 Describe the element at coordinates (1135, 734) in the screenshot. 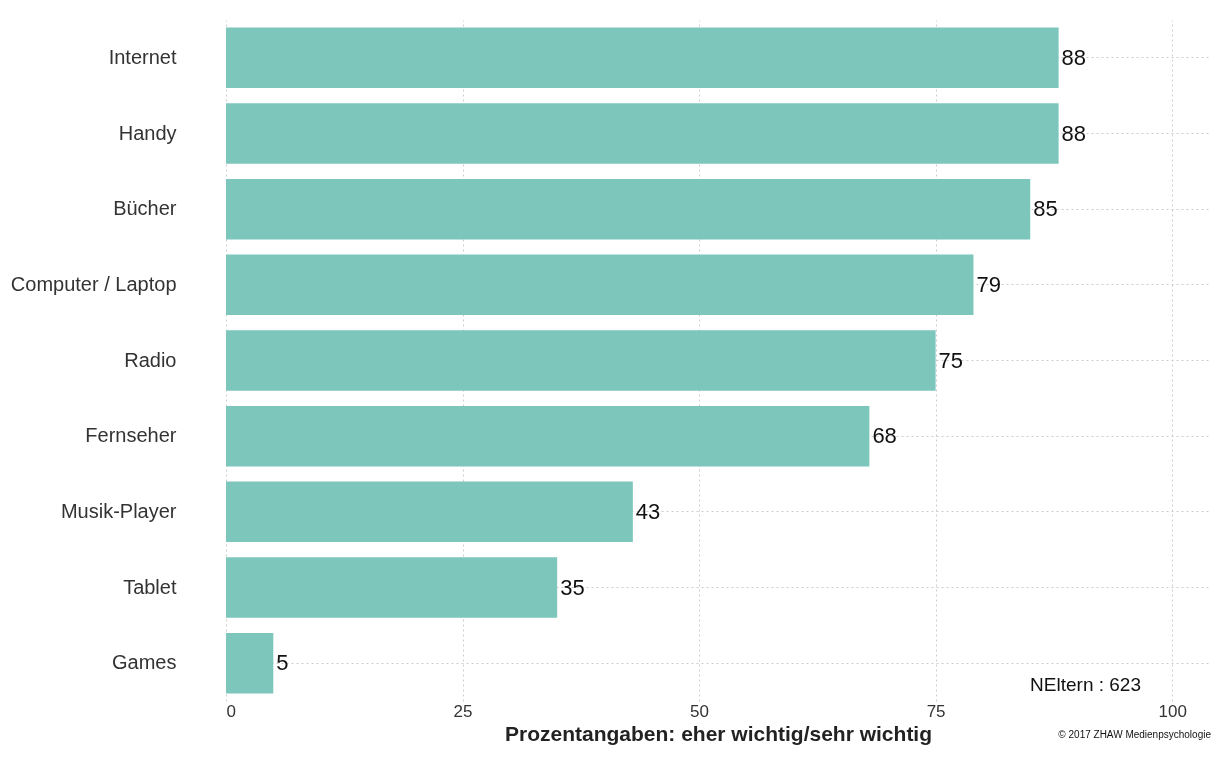

I see `text: © 2017 ZHAW Medienpsychologie` at that location.